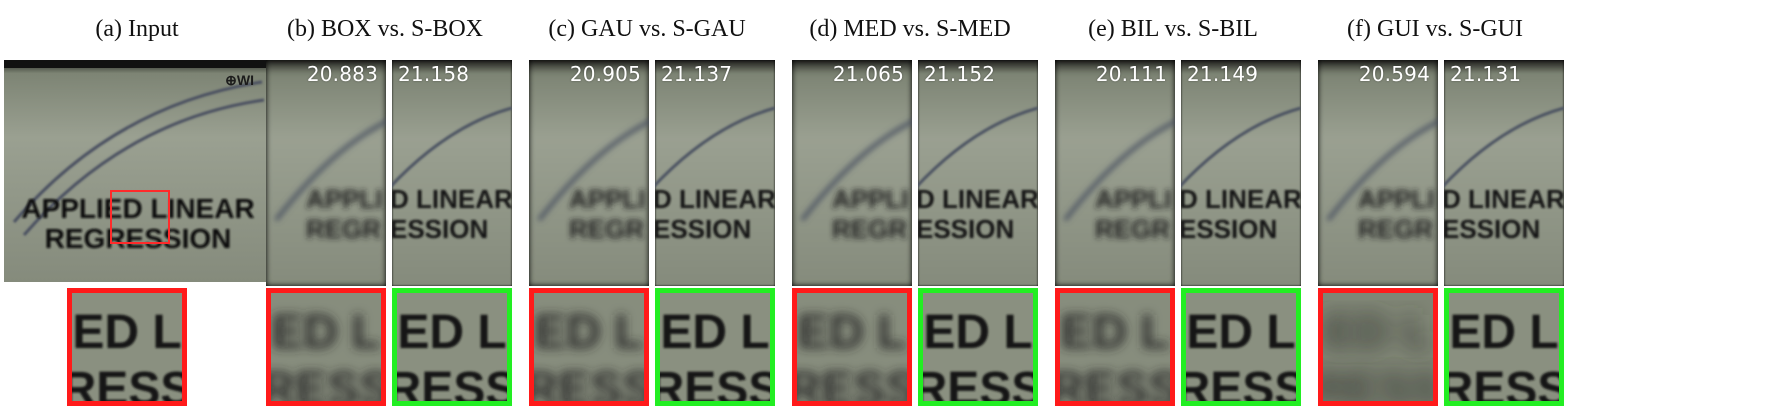  What do you see at coordinates (1115, 173) in the screenshot?
I see `panel-bil: APPLI REGR 20.111` at bounding box center [1115, 173].